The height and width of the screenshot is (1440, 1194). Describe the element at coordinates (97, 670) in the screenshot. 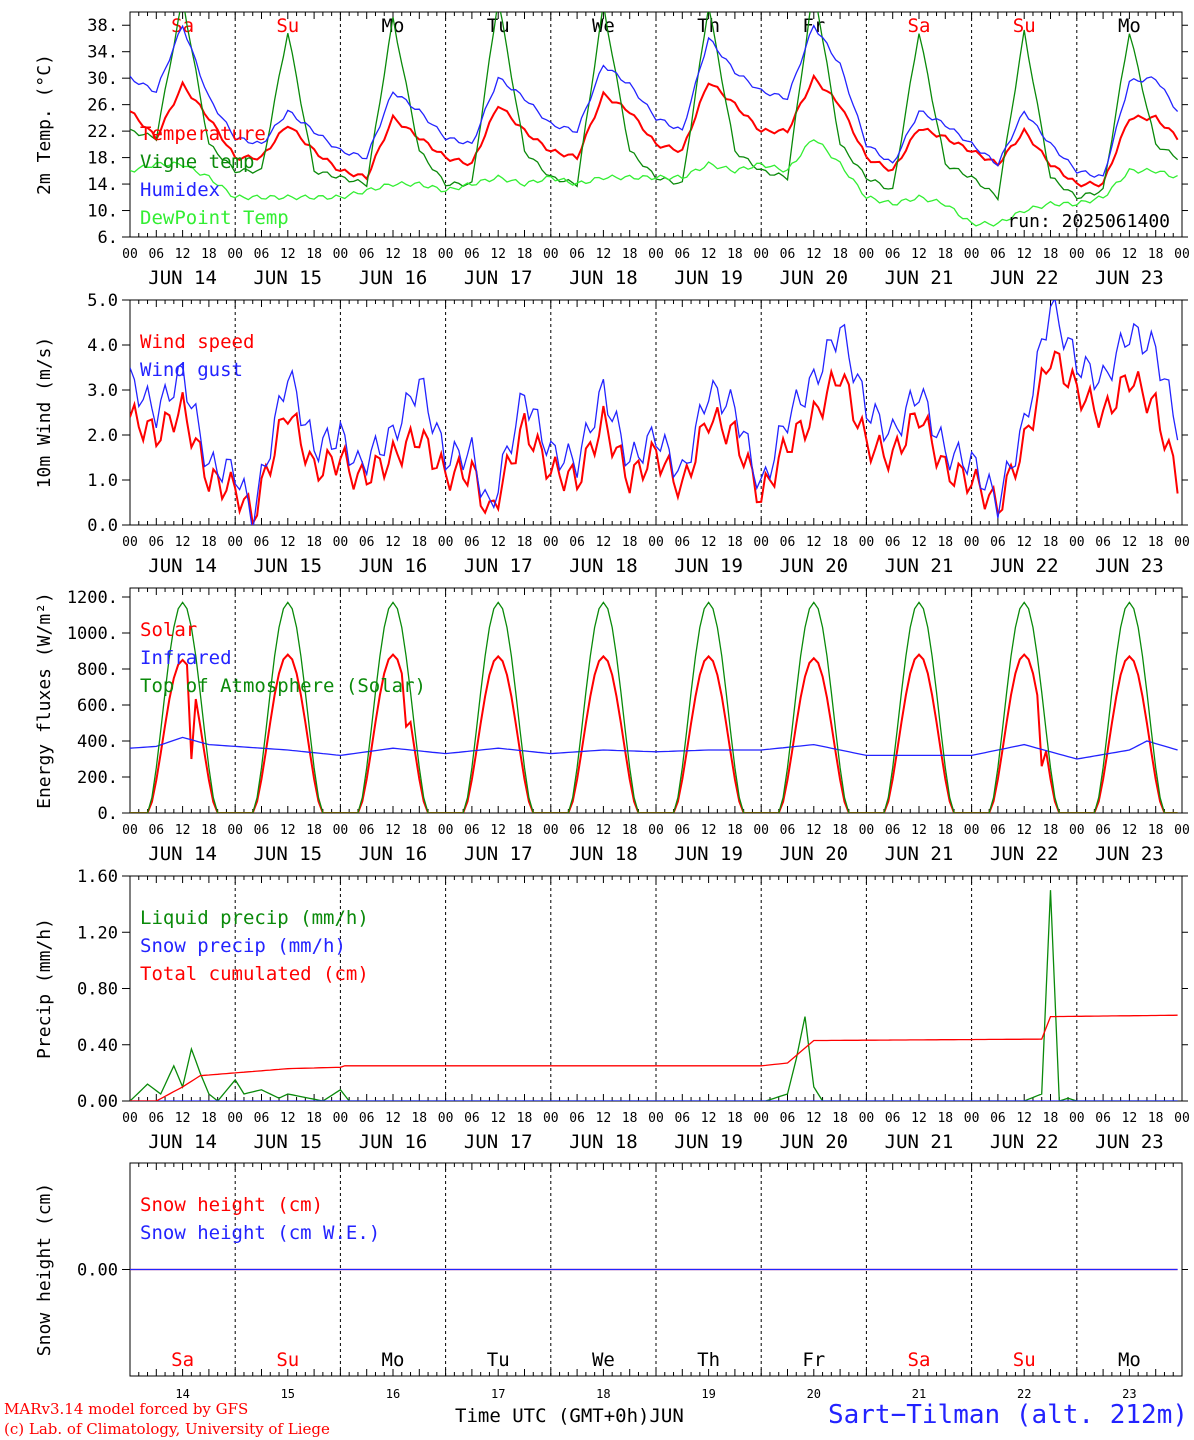

I see `y-tick-label: 800.` at that location.